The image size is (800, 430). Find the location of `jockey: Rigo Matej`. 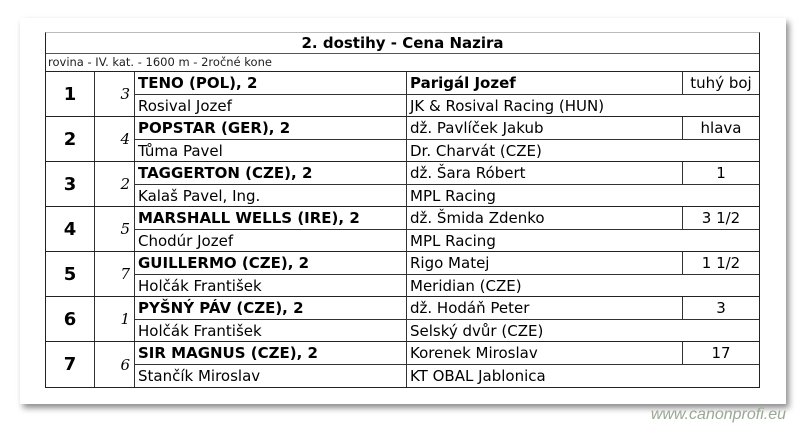

jockey: Rigo Matej is located at coordinates (450, 263).